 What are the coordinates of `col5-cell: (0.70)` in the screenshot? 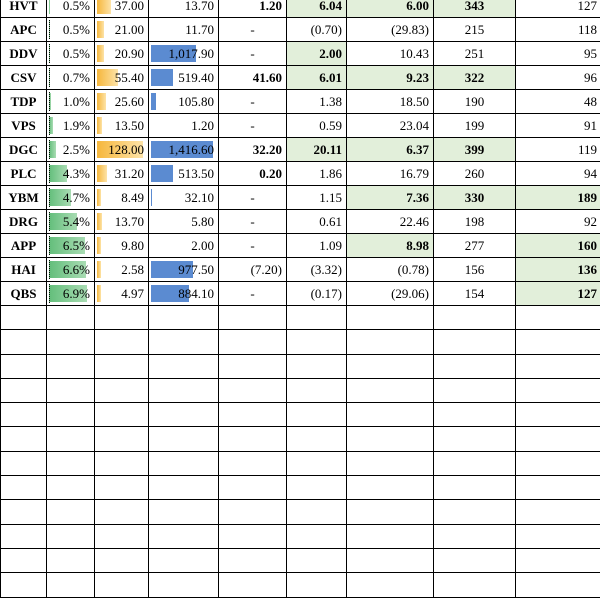 It's located at (316, 29).